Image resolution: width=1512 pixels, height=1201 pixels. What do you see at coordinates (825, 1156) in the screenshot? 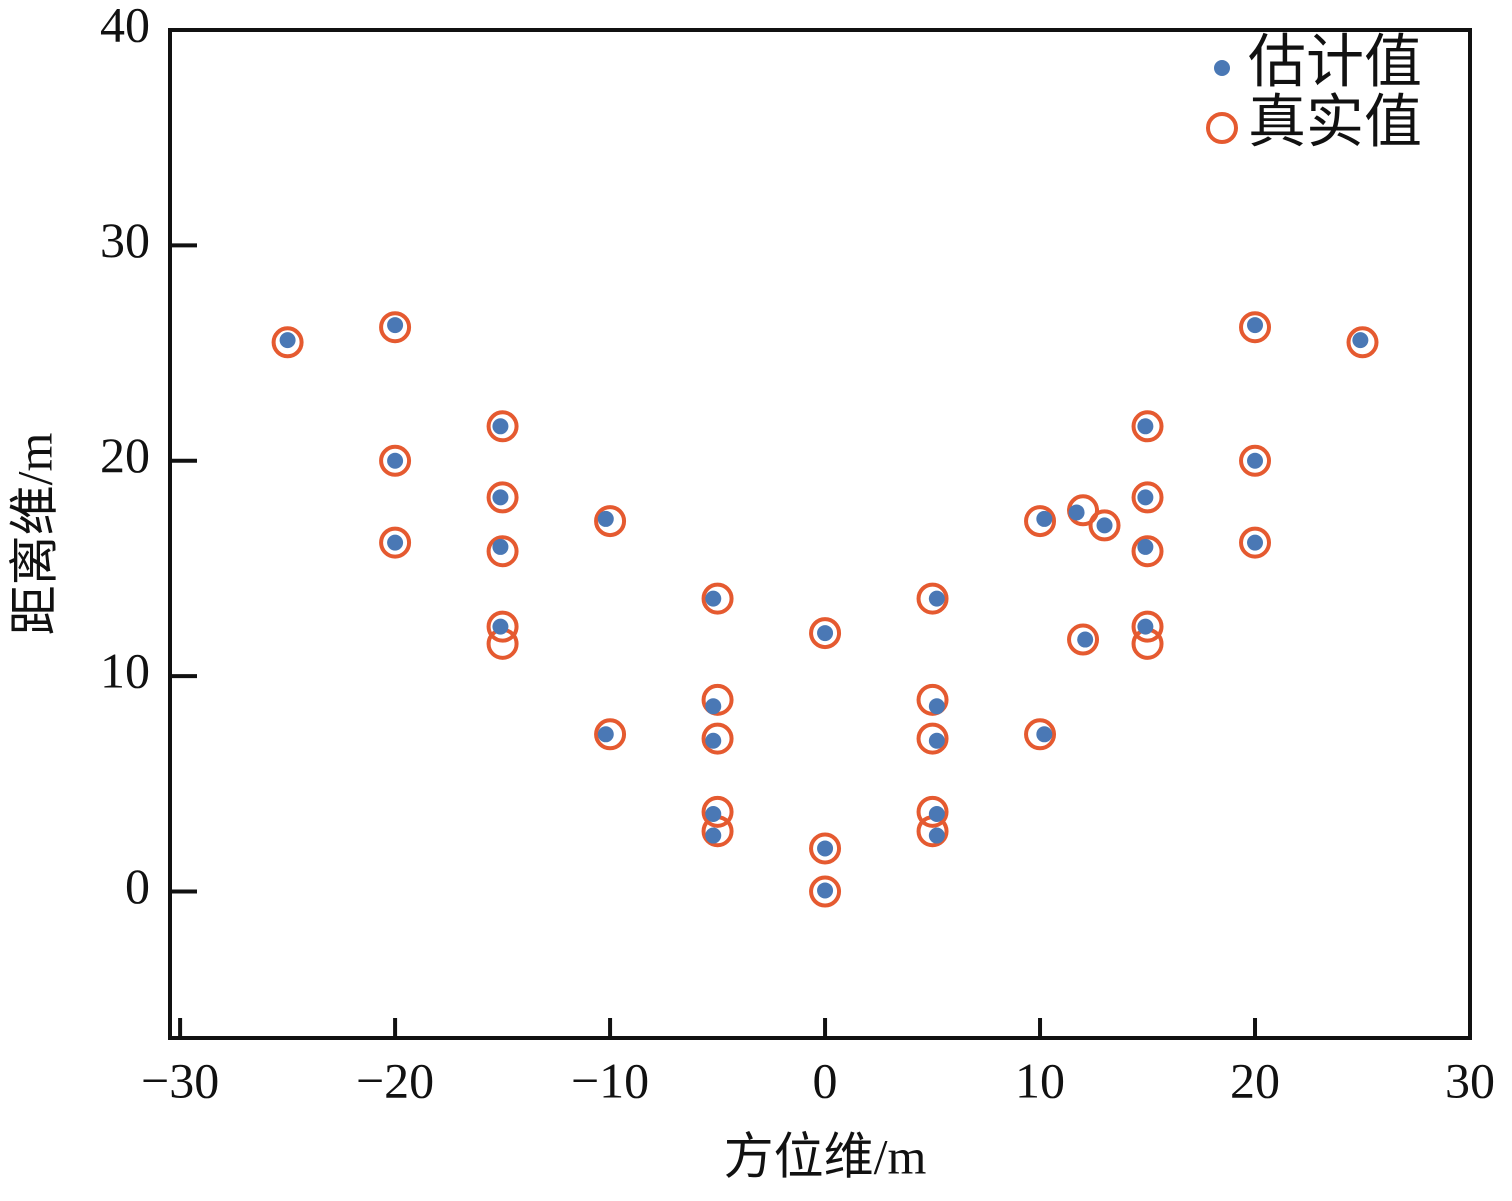
I see `x-axis-label: 方位维/m` at bounding box center [825, 1156].